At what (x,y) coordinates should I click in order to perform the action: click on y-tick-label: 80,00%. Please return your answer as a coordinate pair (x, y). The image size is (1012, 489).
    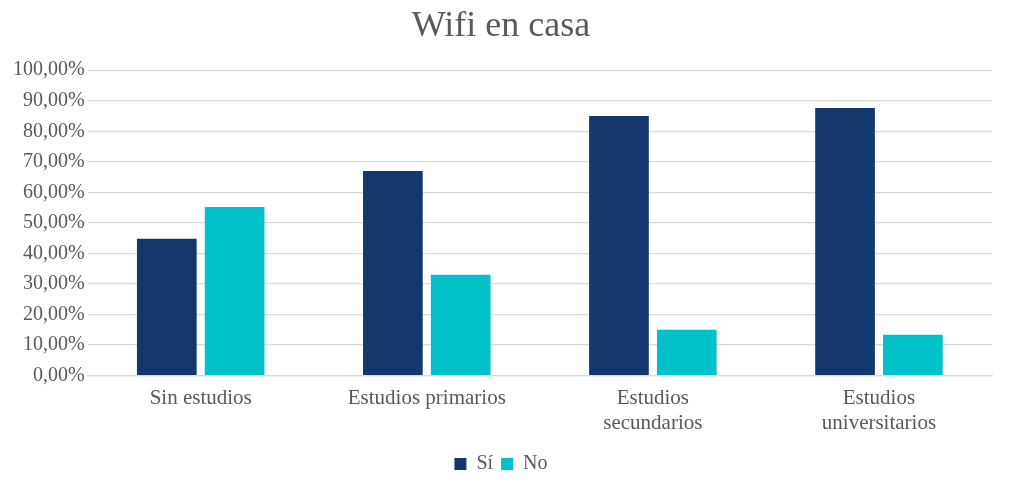
    Looking at the image, I should click on (53, 129).